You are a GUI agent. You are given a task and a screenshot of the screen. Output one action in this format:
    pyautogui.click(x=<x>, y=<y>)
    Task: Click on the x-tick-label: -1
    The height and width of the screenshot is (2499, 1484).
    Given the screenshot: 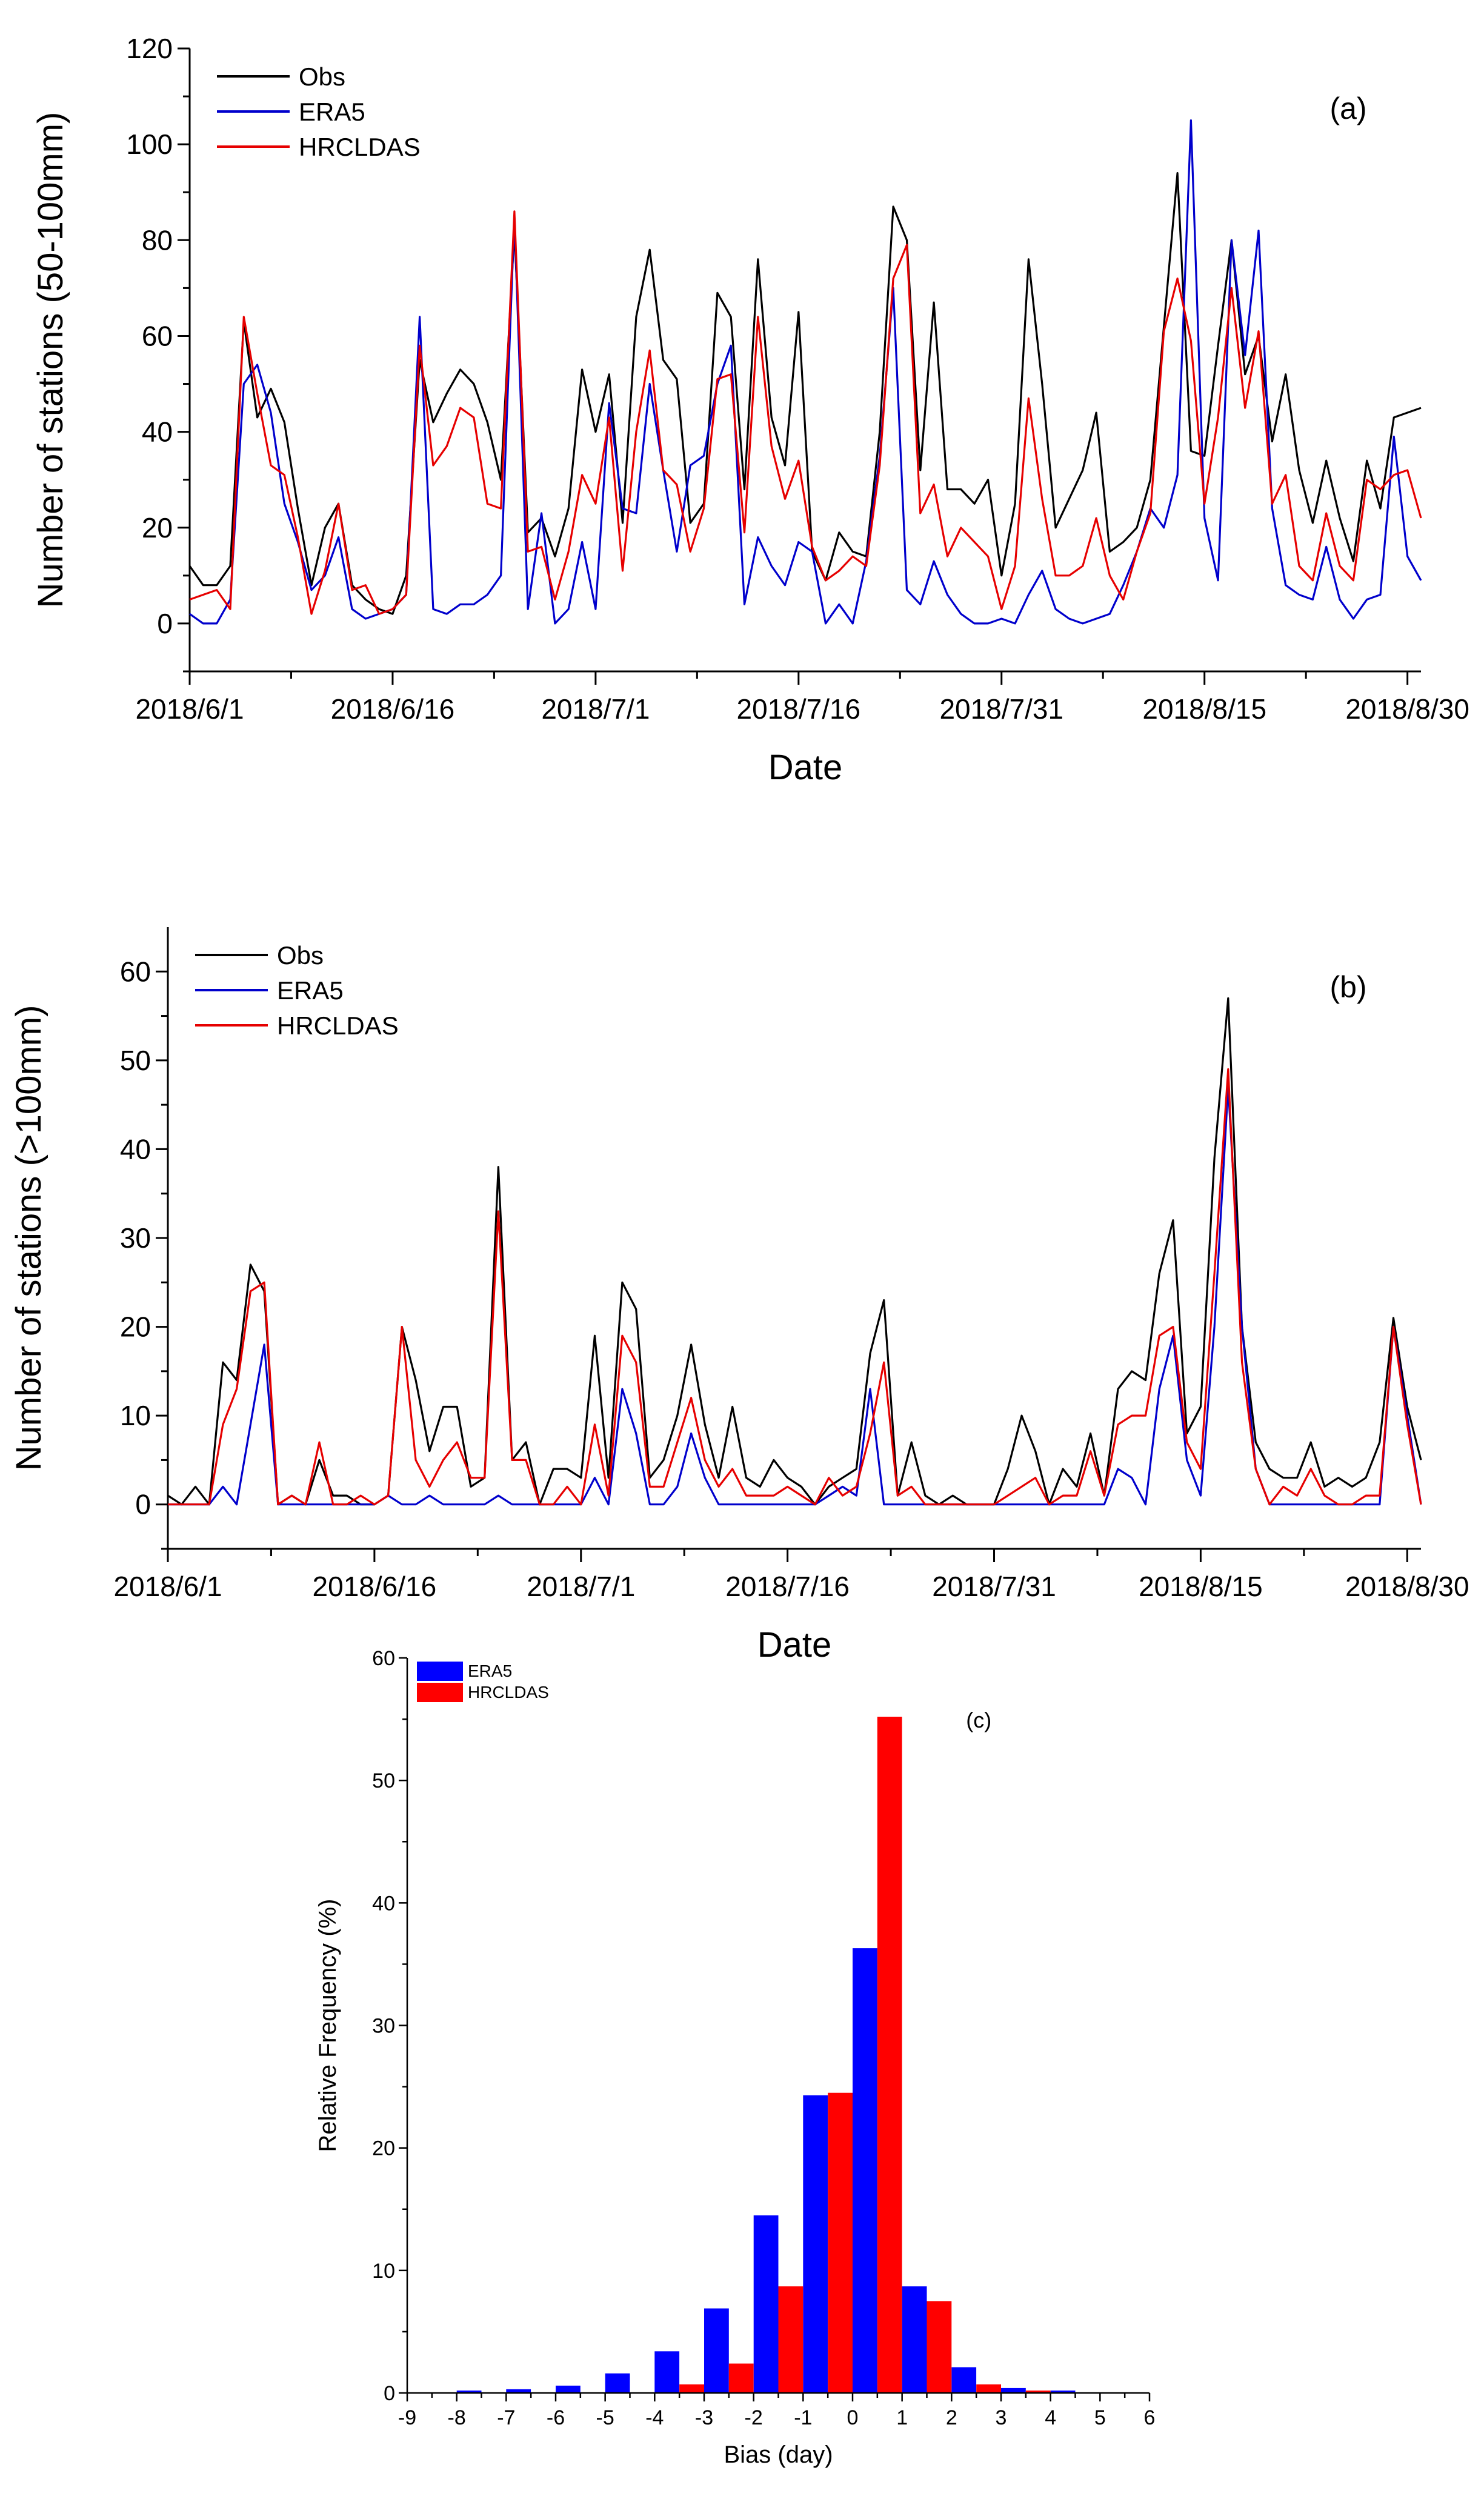 What is the action you would take?
    pyautogui.click(x=803, y=2417)
    